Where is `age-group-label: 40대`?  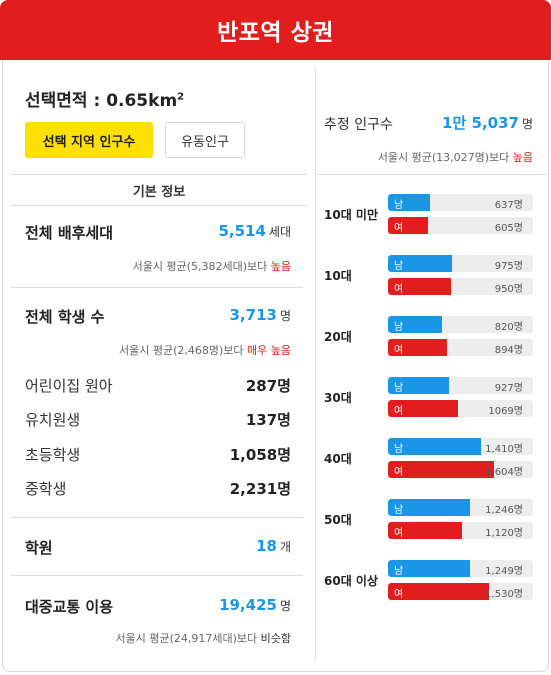 age-group-label: 40대 is located at coordinates (338, 459).